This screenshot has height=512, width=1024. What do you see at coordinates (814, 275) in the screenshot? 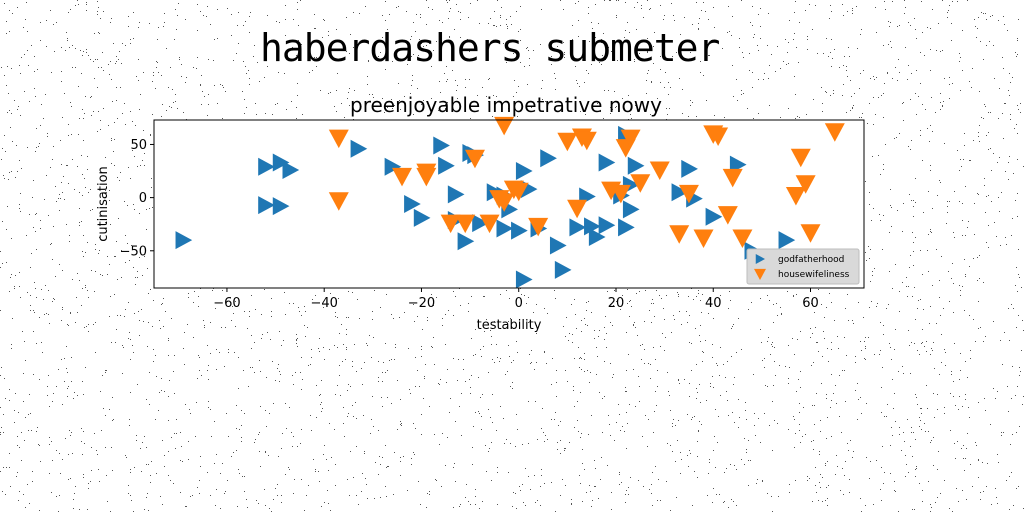
I see `legend-label-housewifeliness: housewifeliness` at bounding box center [814, 275].